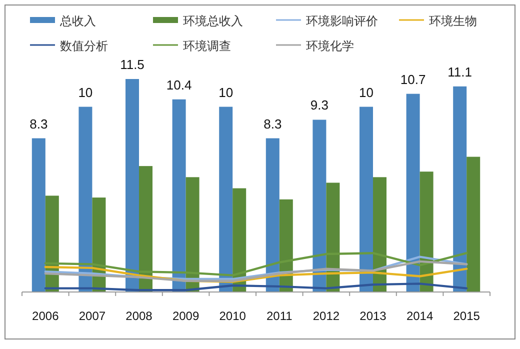  Describe the element at coordinates (319, 105) in the screenshot. I see `data-label: 9.3` at that location.